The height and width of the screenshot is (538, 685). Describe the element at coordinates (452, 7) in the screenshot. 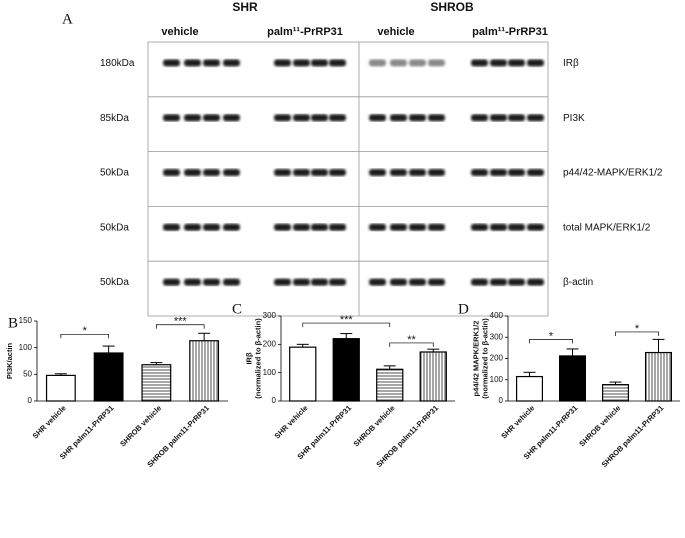

I see `group-header: SHROB` at that location.